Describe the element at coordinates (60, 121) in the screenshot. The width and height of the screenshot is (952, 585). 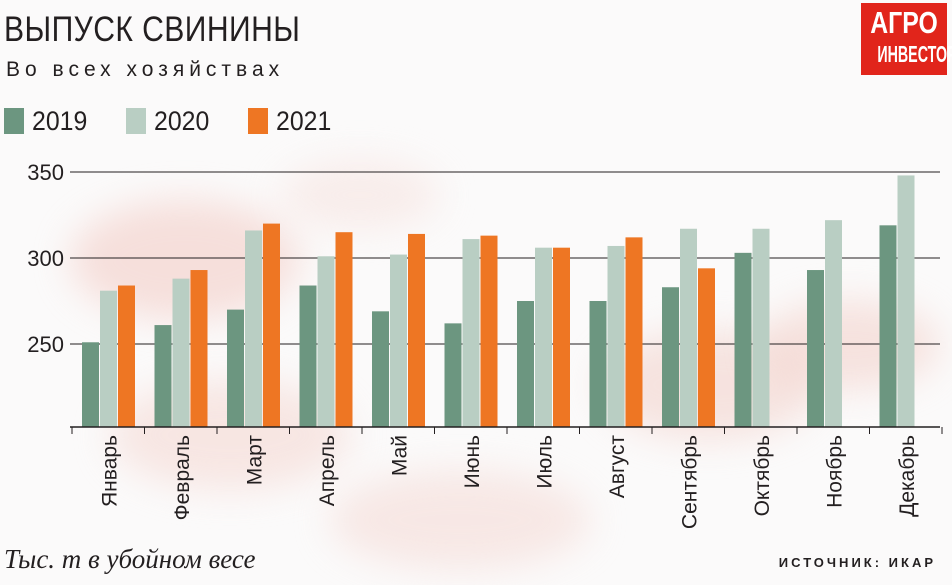
I see `legend-label-2019: 2019` at that location.